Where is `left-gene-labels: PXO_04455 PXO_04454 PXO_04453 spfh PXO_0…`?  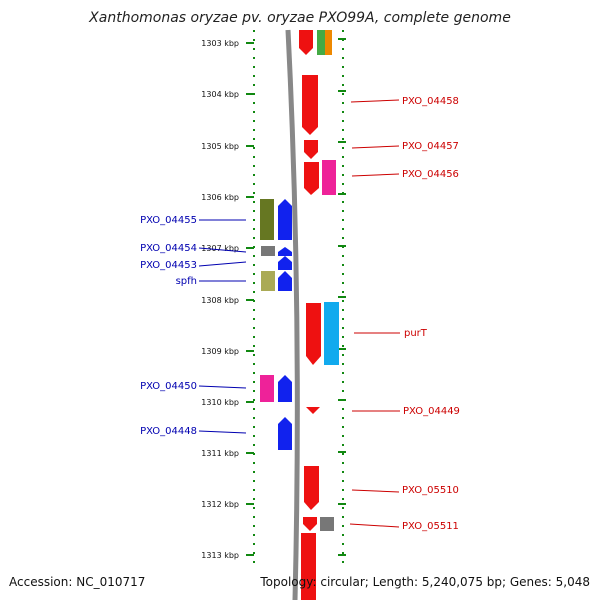 left-gene-labels: PXO_04455 PXO_04454 PXO_04453 spfh PXO_0… is located at coordinates (193, 326).